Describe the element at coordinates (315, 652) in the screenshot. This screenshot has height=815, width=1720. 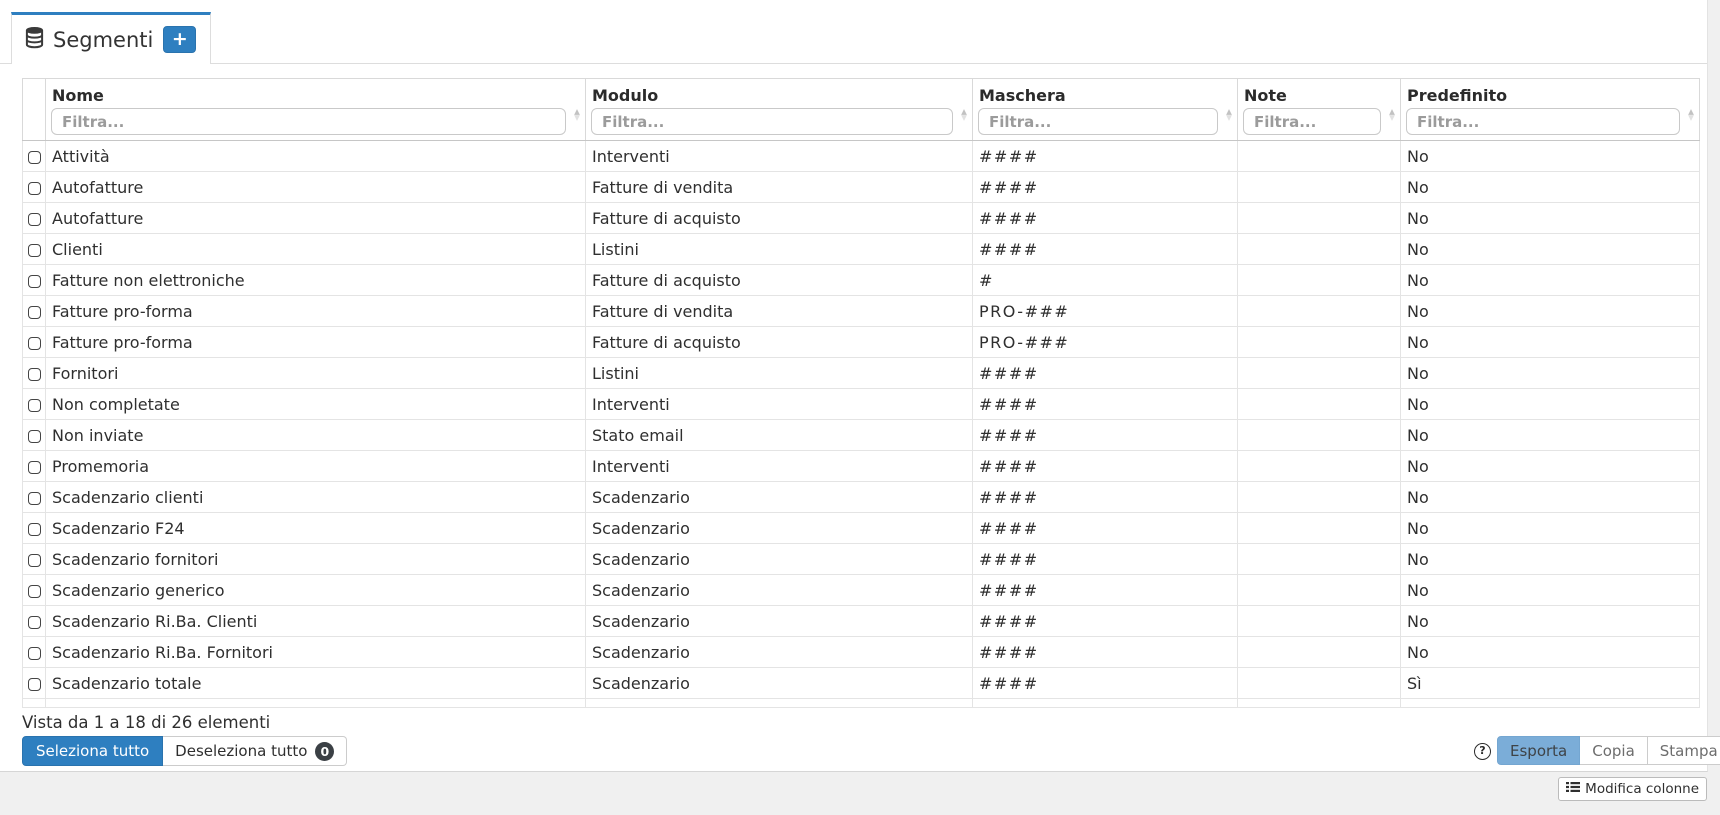
I see `cell-nome: Scadenzario Ri.Ba. Fornitori` at that location.